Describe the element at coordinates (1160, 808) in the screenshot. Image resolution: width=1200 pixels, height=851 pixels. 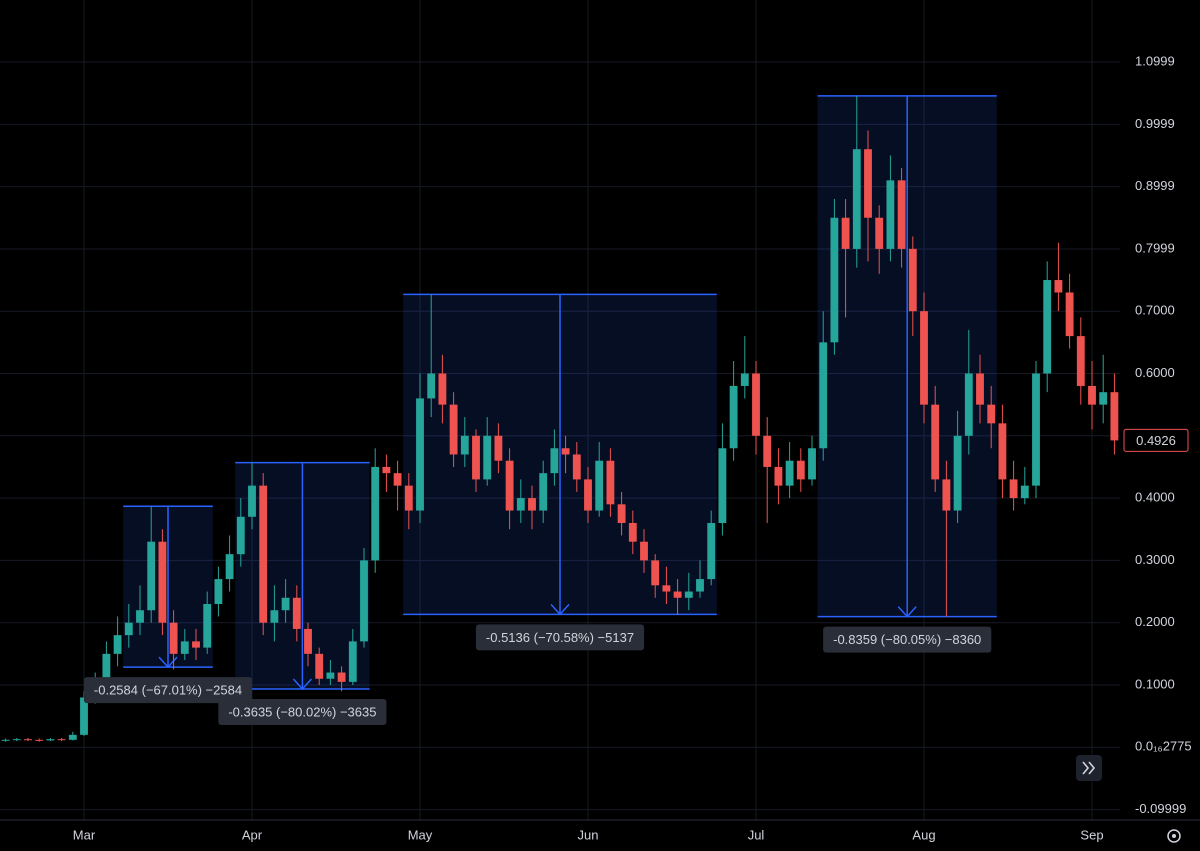
I see `y-tick-label: -0.09999` at that location.